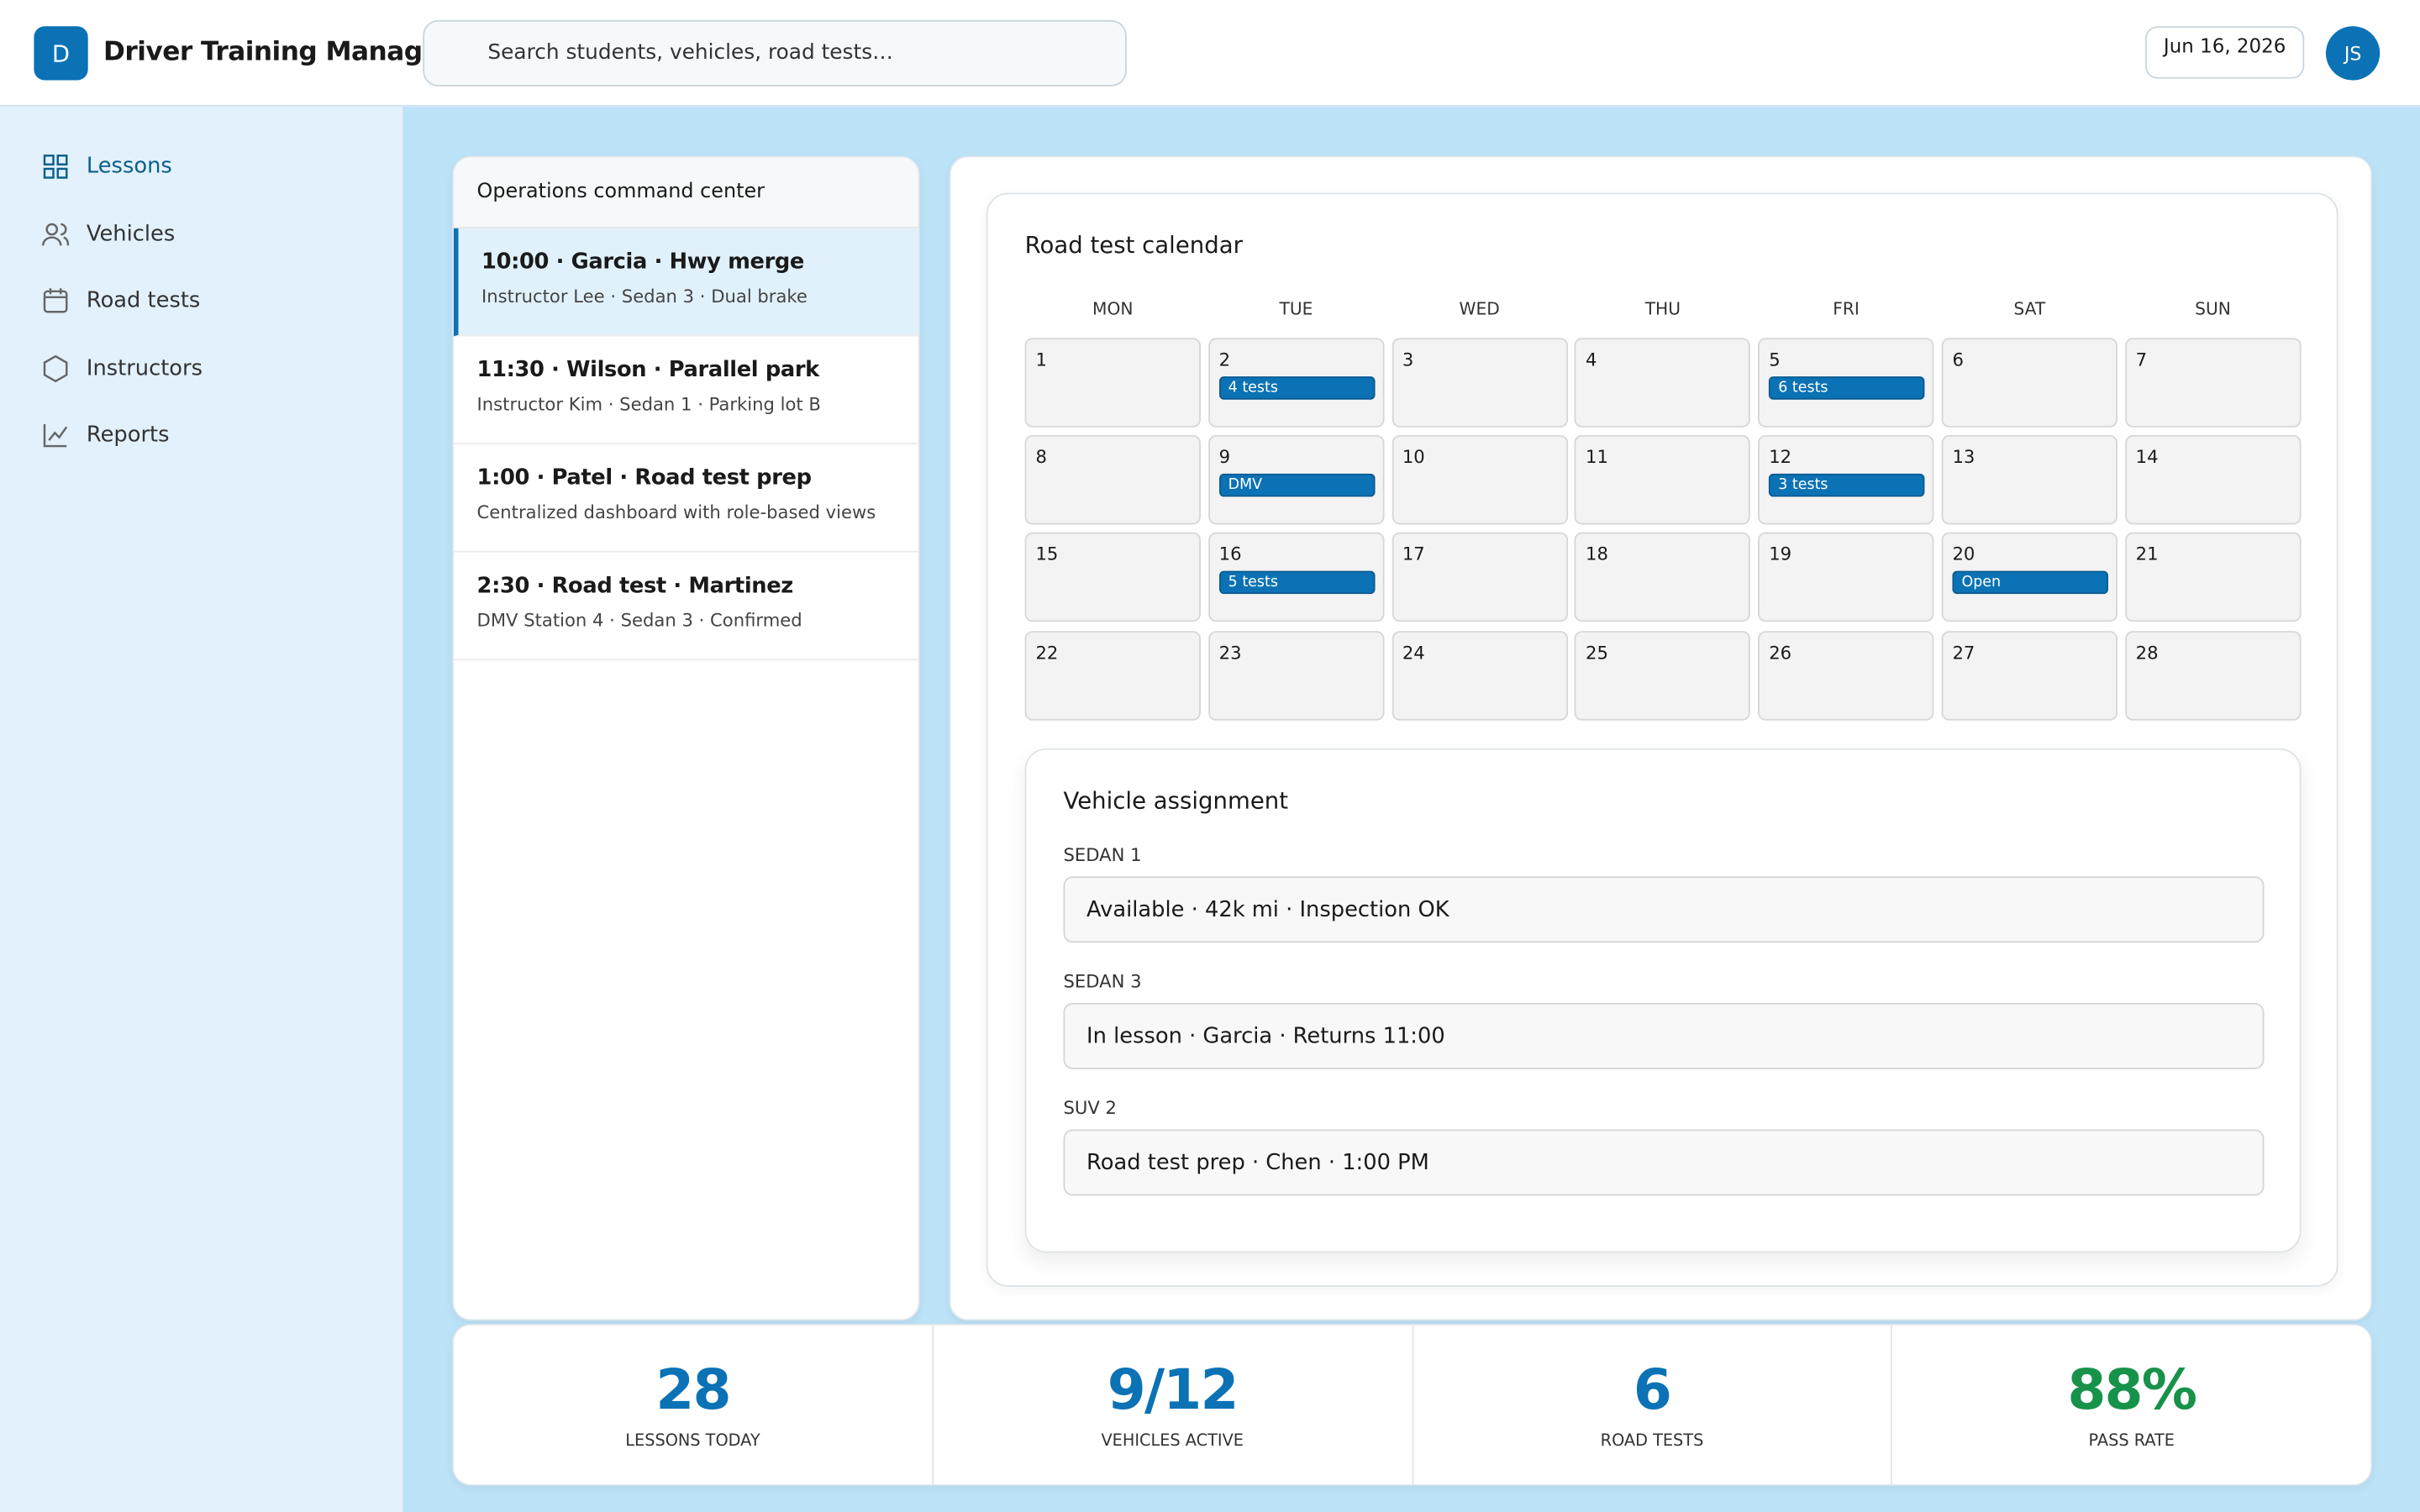  I want to click on date-button: Jun 16, 2026, so click(2225, 52).